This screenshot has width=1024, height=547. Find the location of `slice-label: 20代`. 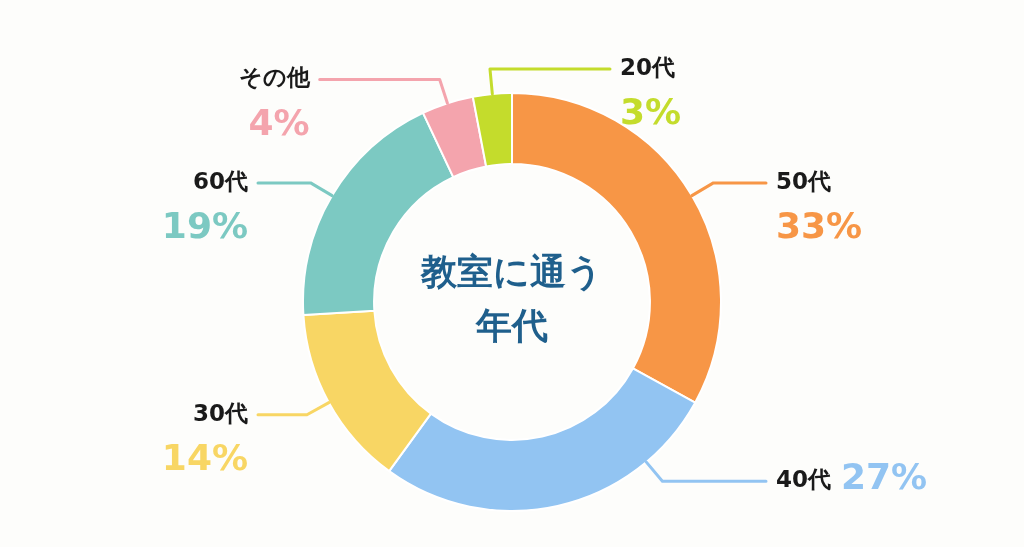

slice-label: 20代 is located at coordinates (647, 67).